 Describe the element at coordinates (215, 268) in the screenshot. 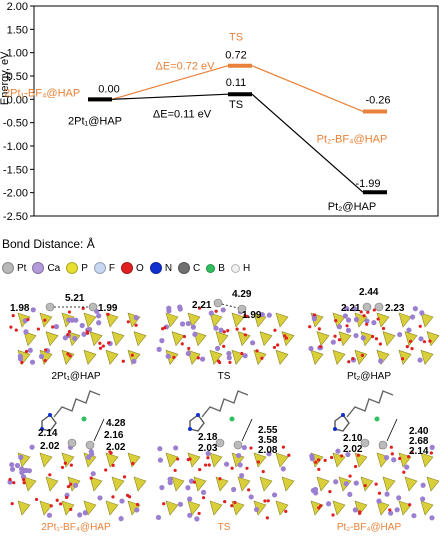

I see `legend-item-b: B` at that location.